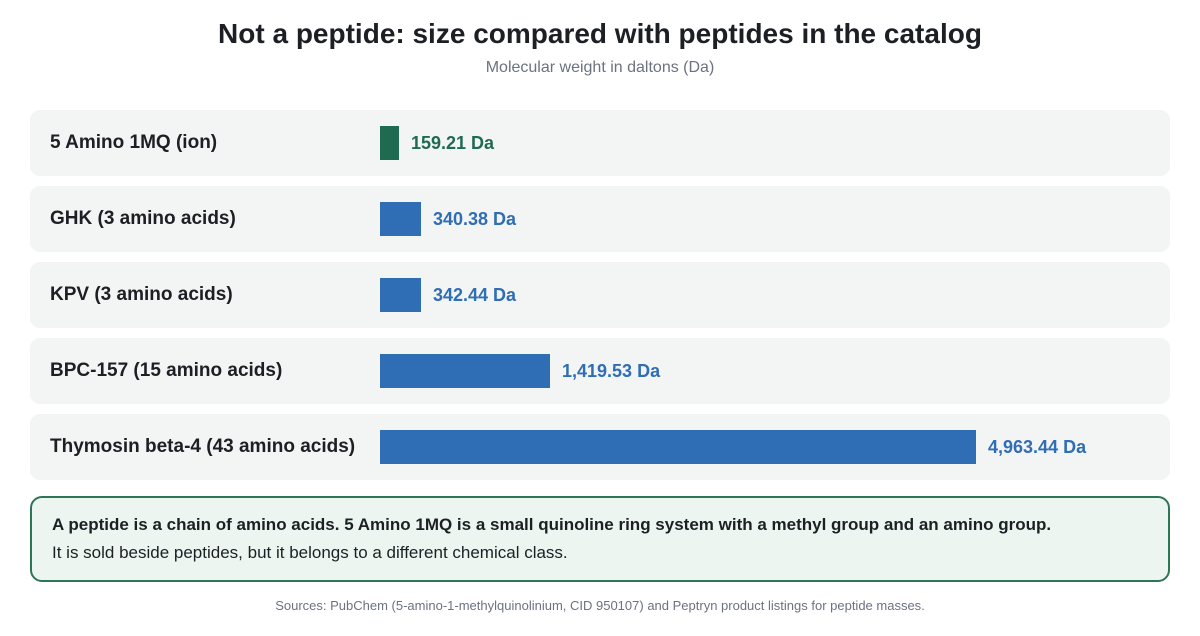 This screenshot has height=636, width=1200. I want to click on category-label: 5 Amino 1MQ (ion), so click(134, 142).